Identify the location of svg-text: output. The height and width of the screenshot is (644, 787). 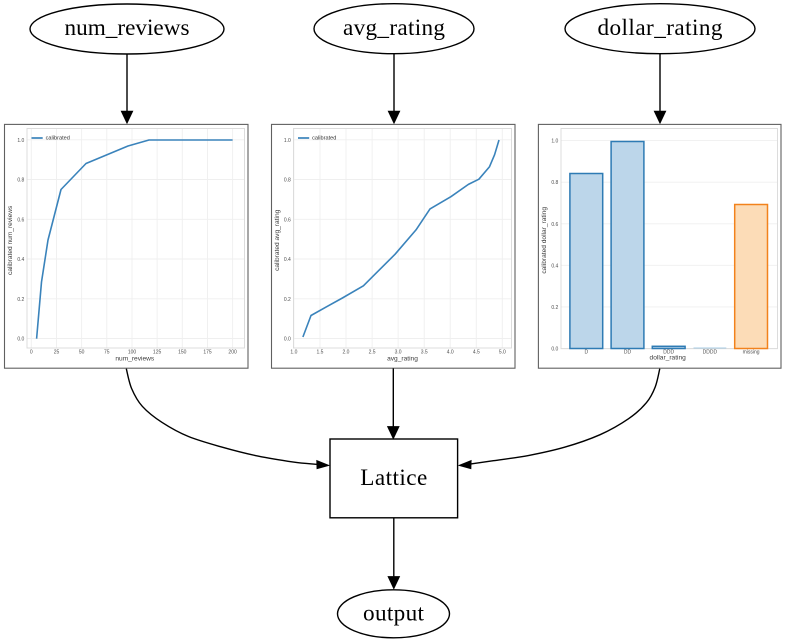
(394, 613).